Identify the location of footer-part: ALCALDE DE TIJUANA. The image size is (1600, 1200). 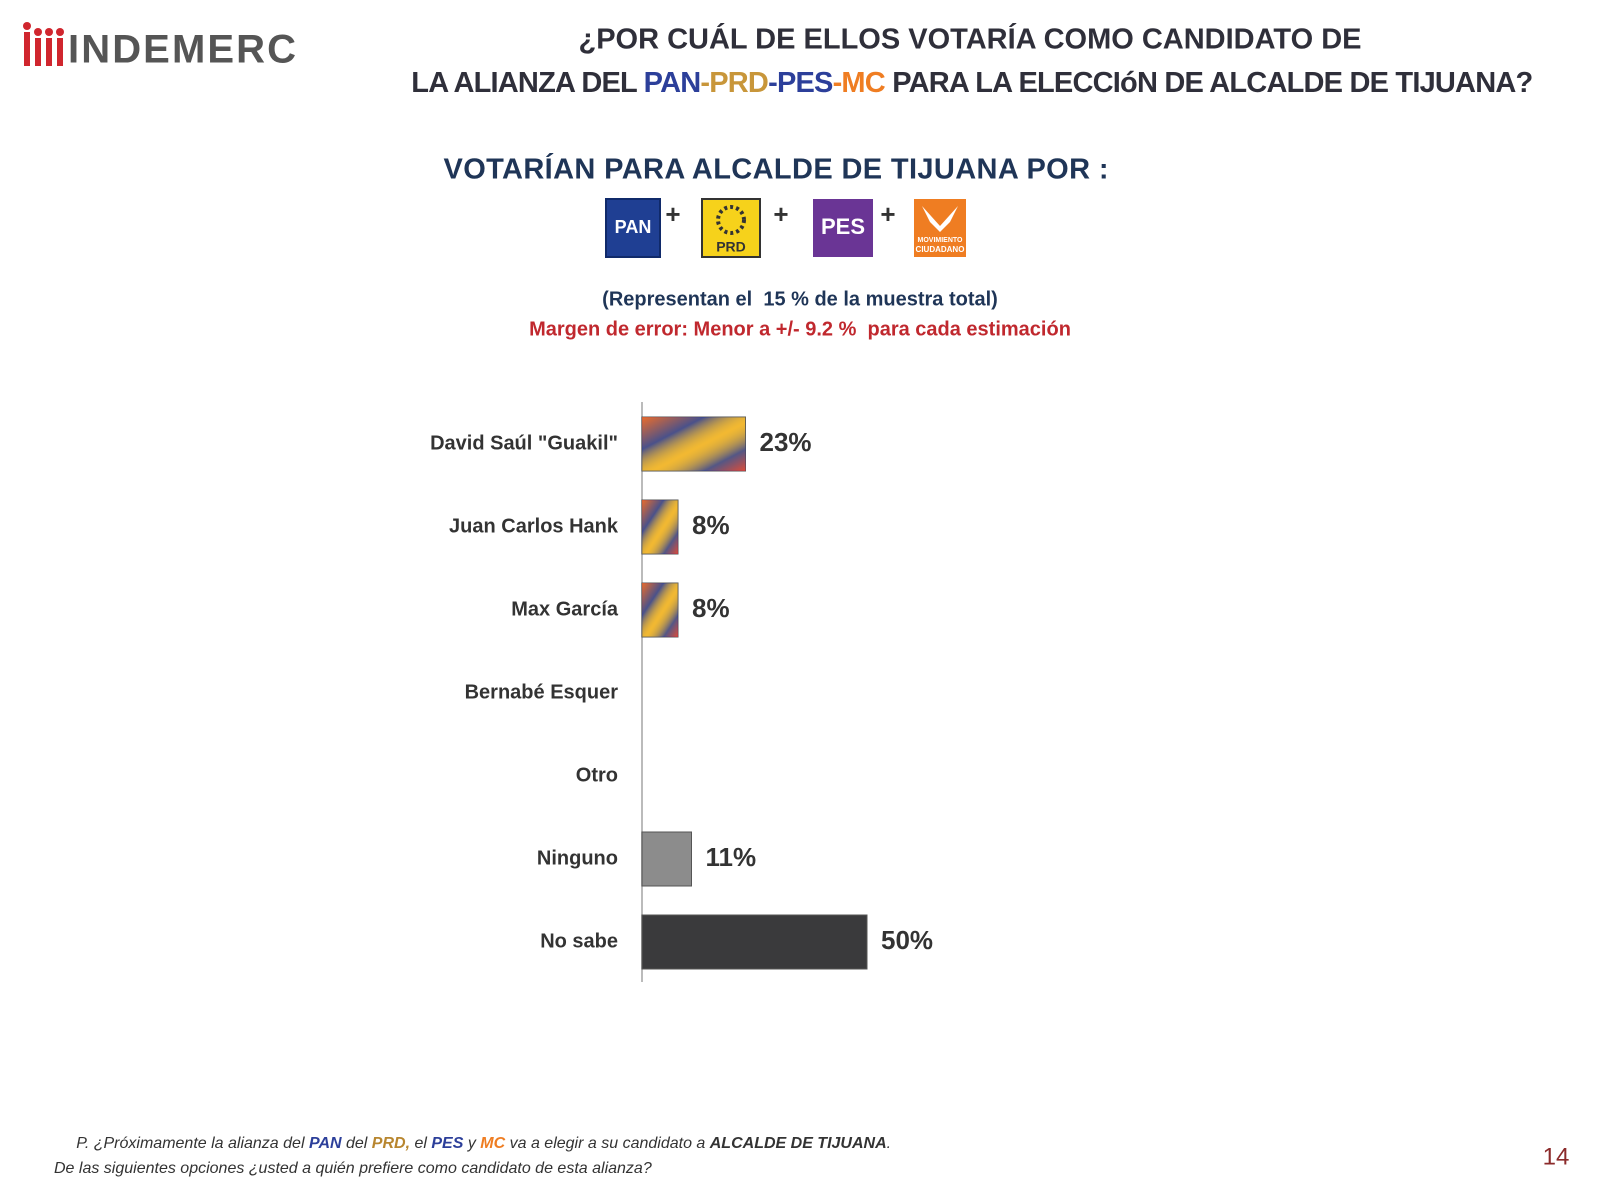
(798, 1143).